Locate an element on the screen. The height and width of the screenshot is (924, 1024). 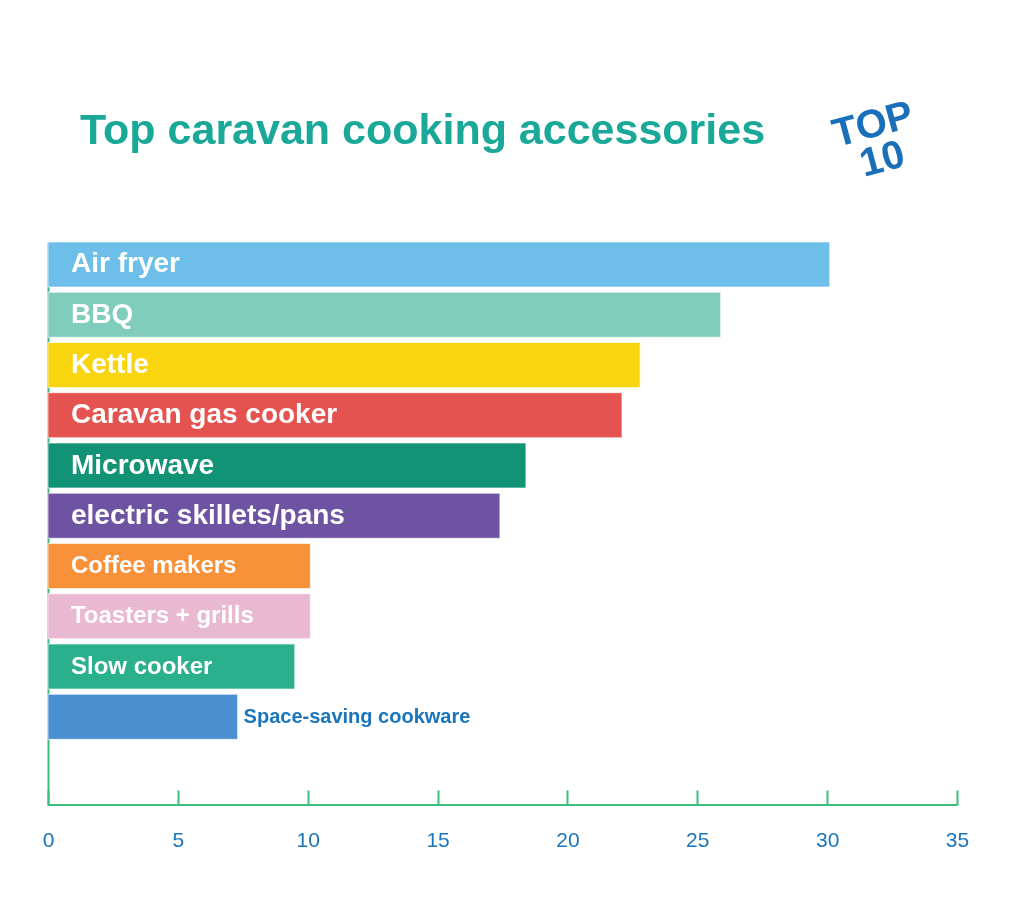
y-tick-label: Air fryer is located at coordinates (126, 263).